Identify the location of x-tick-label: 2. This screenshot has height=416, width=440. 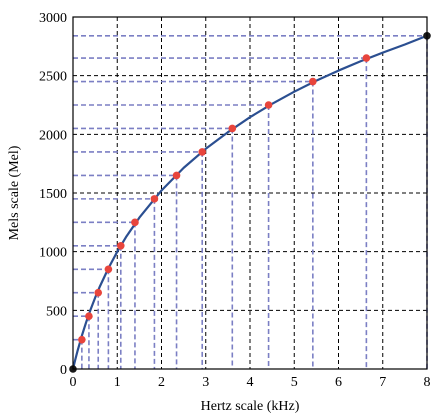
(161, 382).